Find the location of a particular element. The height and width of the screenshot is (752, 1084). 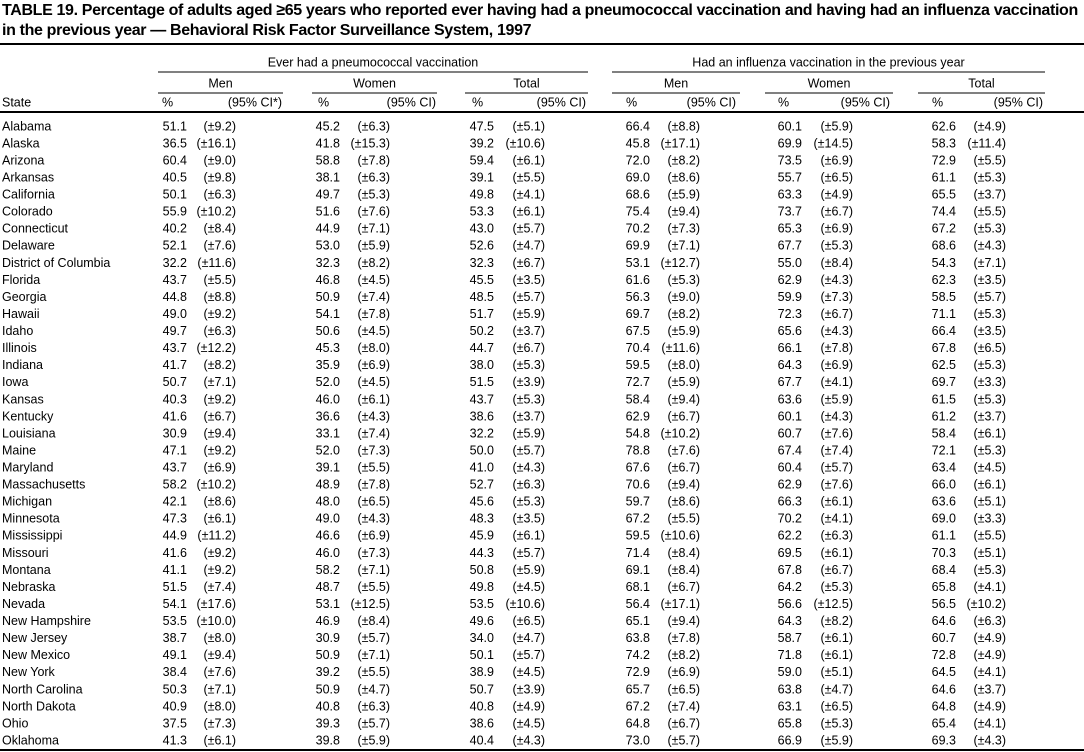

percent-cell: 71.4 is located at coordinates (638, 553).